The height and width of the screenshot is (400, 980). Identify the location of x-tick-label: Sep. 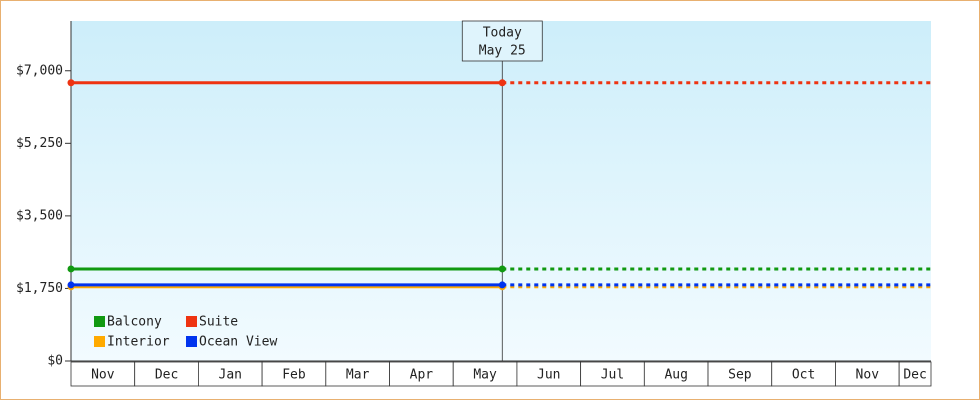
(740, 375).